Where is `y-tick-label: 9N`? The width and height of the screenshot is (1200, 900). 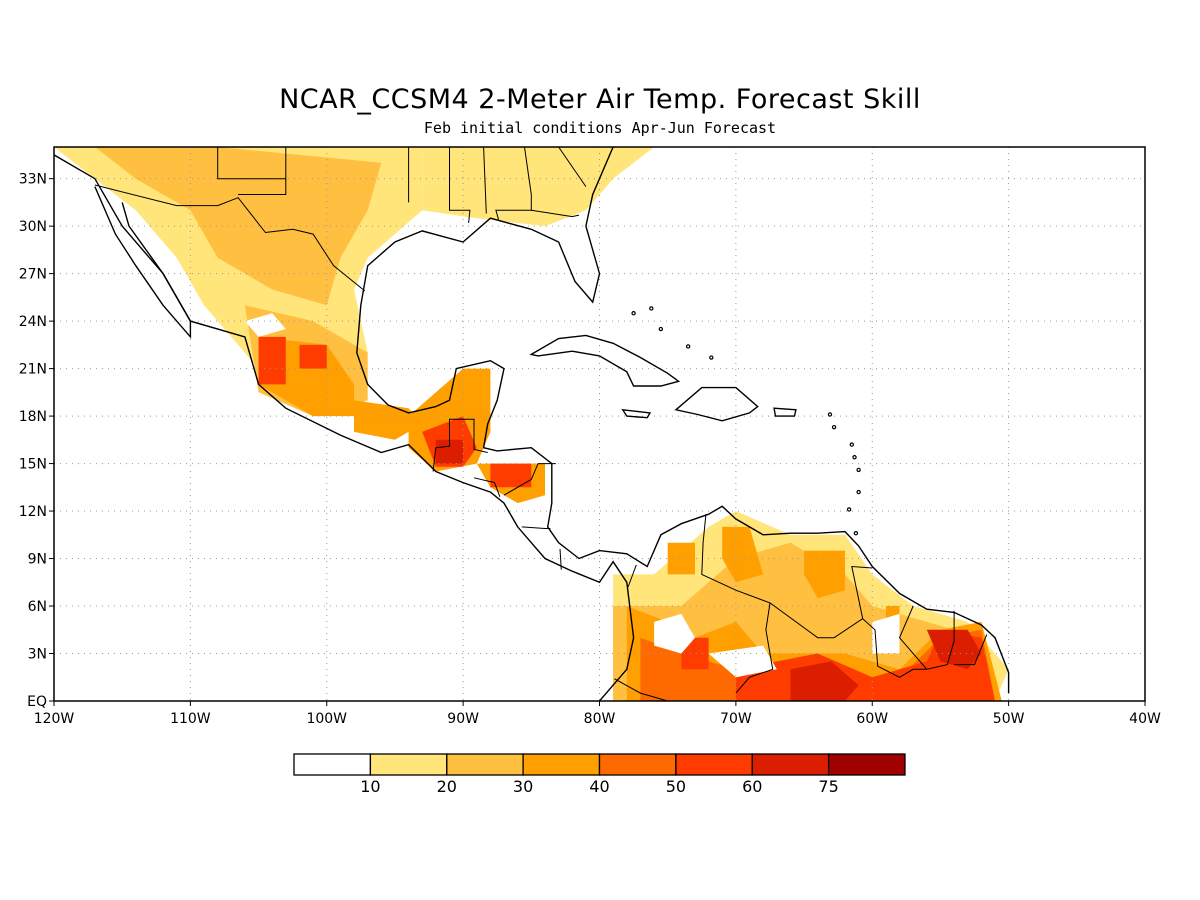
y-tick-label: 9N is located at coordinates (37, 560).